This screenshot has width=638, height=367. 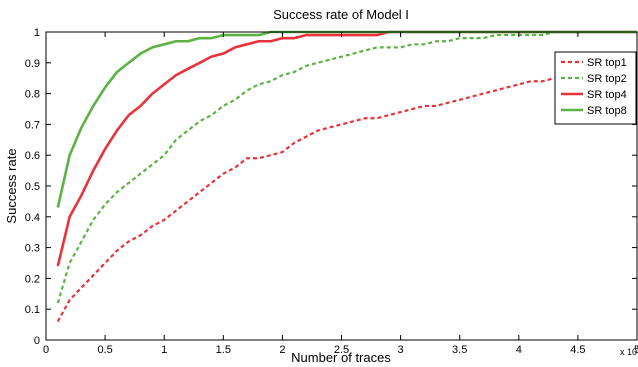 I want to click on y-tick-label: 0.6, so click(x=32, y=156).